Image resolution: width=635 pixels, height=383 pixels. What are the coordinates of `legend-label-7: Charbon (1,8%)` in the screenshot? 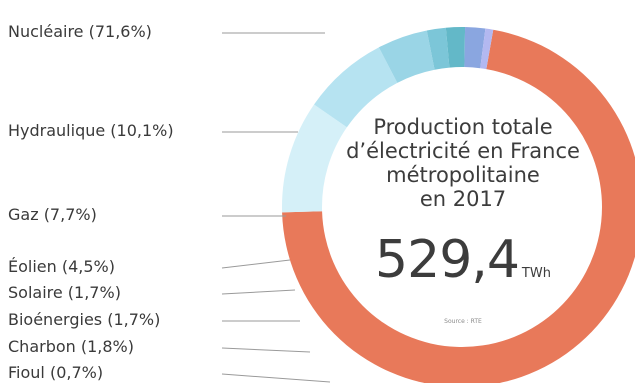 It's located at (71, 346).